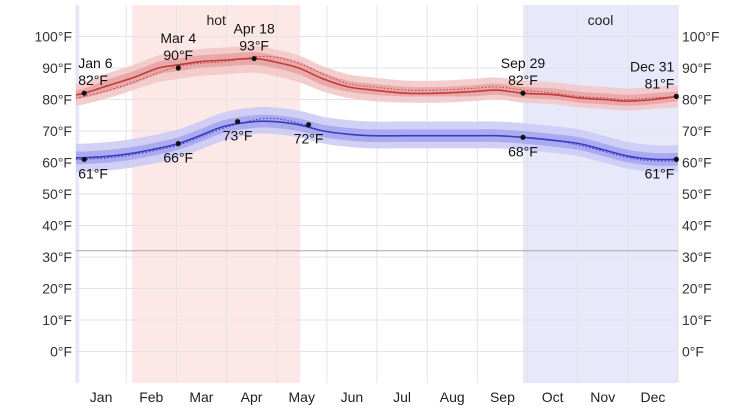  I want to click on month-label: Apr, so click(252, 397).